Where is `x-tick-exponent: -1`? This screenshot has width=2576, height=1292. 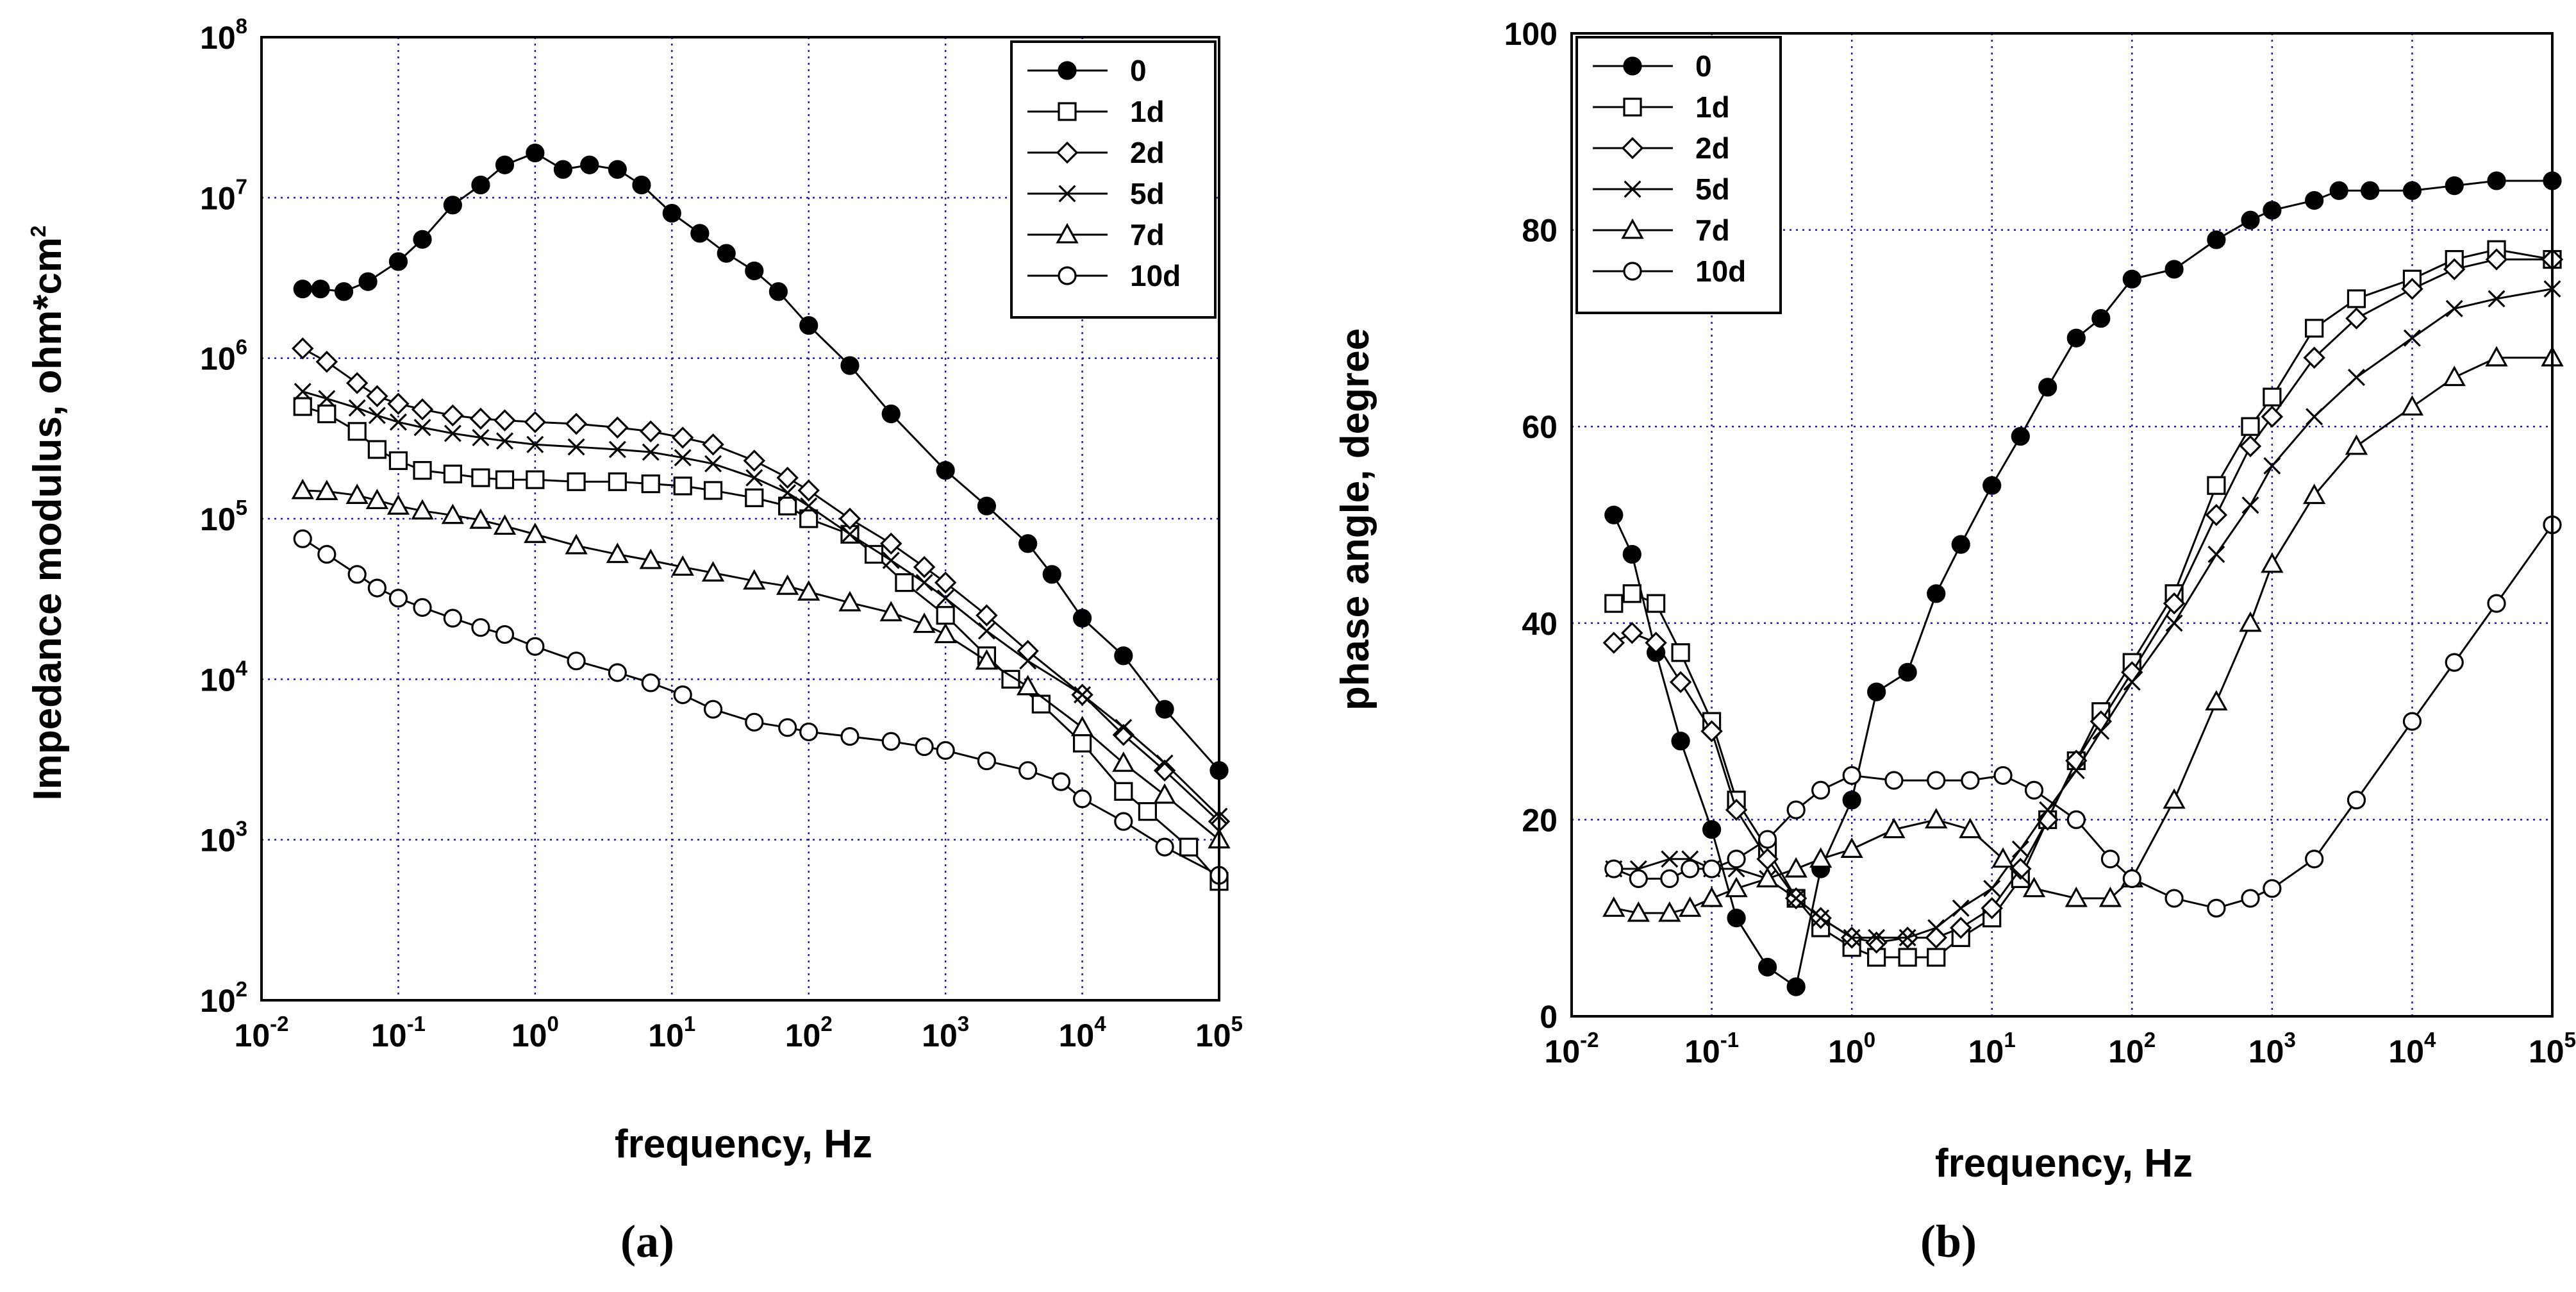
x-tick-exponent: -1 is located at coordinates (417, 1024).